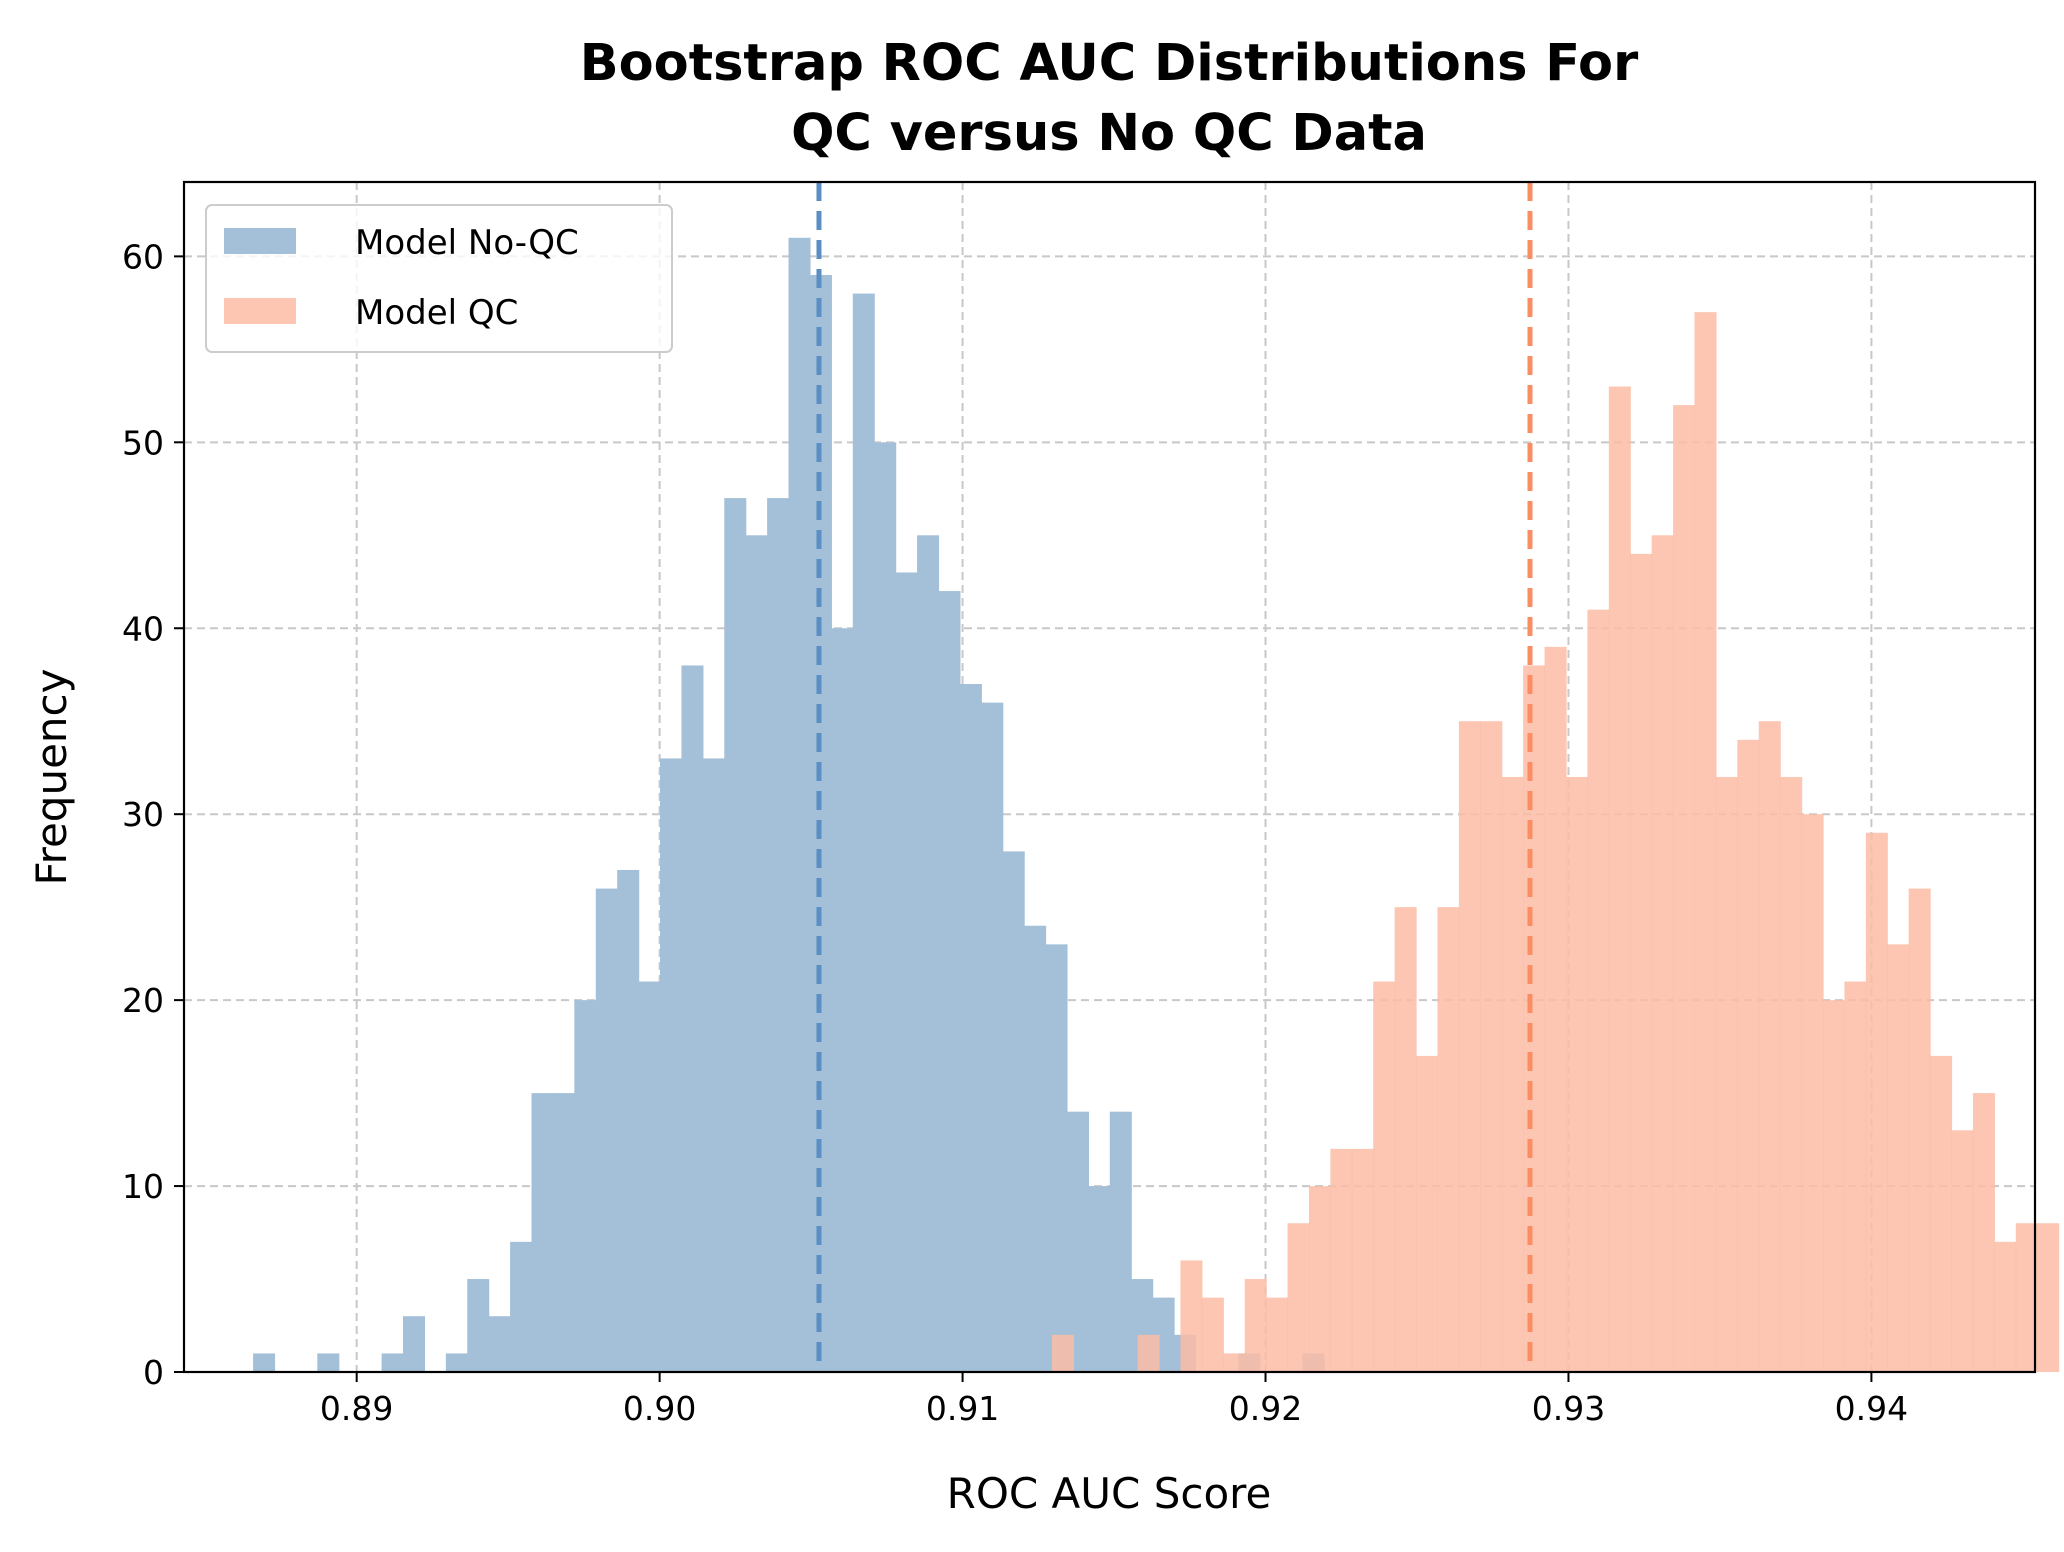 This screenshot has width=2064, height=1552. Describe the element at coordinates (153, 1372) in the screenshot. I see `y-tick-label-0: 0` at that location.